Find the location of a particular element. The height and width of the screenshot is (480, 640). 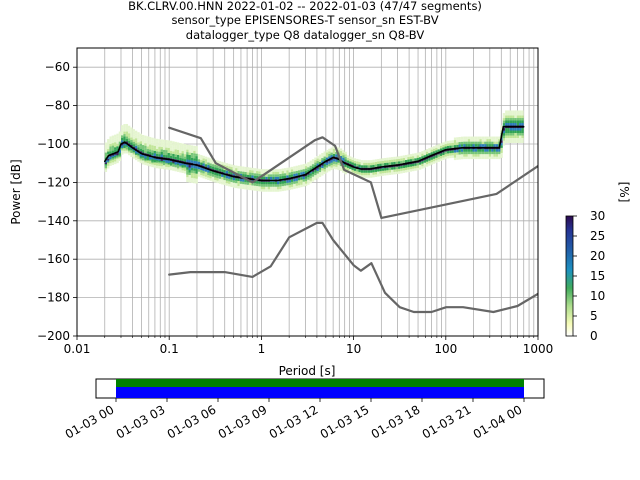

colorbar-tick-label: 30 is located at coordinates (597, 216).